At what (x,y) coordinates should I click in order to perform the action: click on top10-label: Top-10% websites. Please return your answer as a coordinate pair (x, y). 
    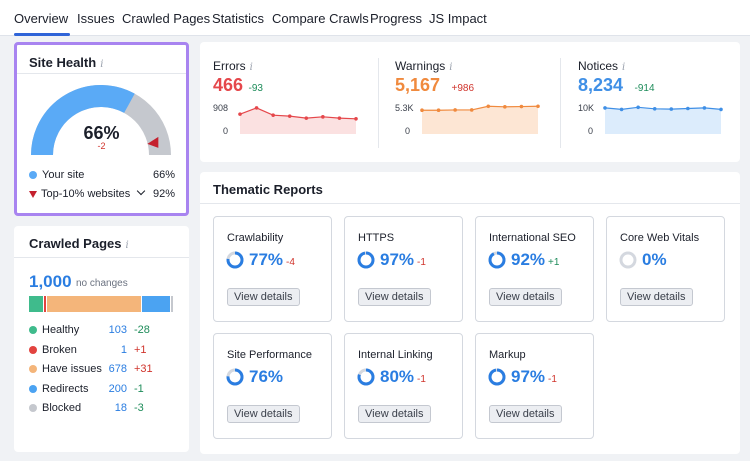
    Looking at the image, I should click on (86, 194).